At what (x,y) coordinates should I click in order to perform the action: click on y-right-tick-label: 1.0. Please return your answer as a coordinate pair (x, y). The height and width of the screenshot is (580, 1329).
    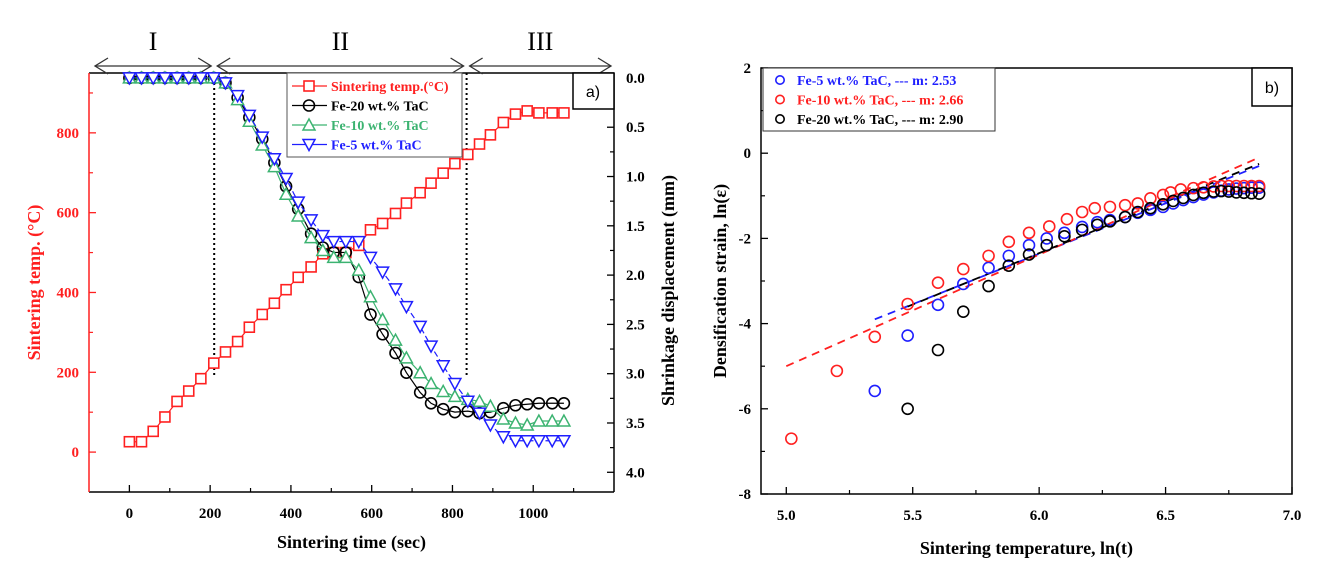
    Looking at the image, I should click on (635, 178).